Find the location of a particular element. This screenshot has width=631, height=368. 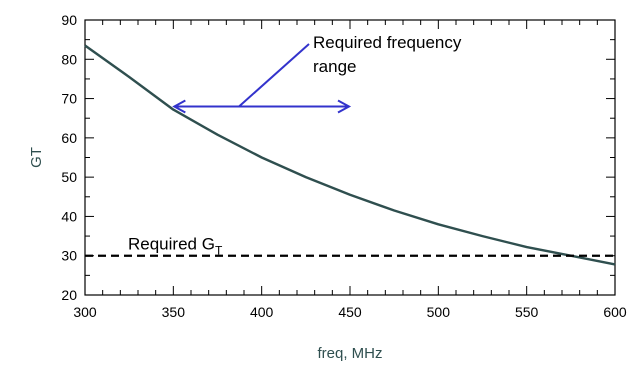

required-gt-label-main: Required G is located at coordinates (171, 244).